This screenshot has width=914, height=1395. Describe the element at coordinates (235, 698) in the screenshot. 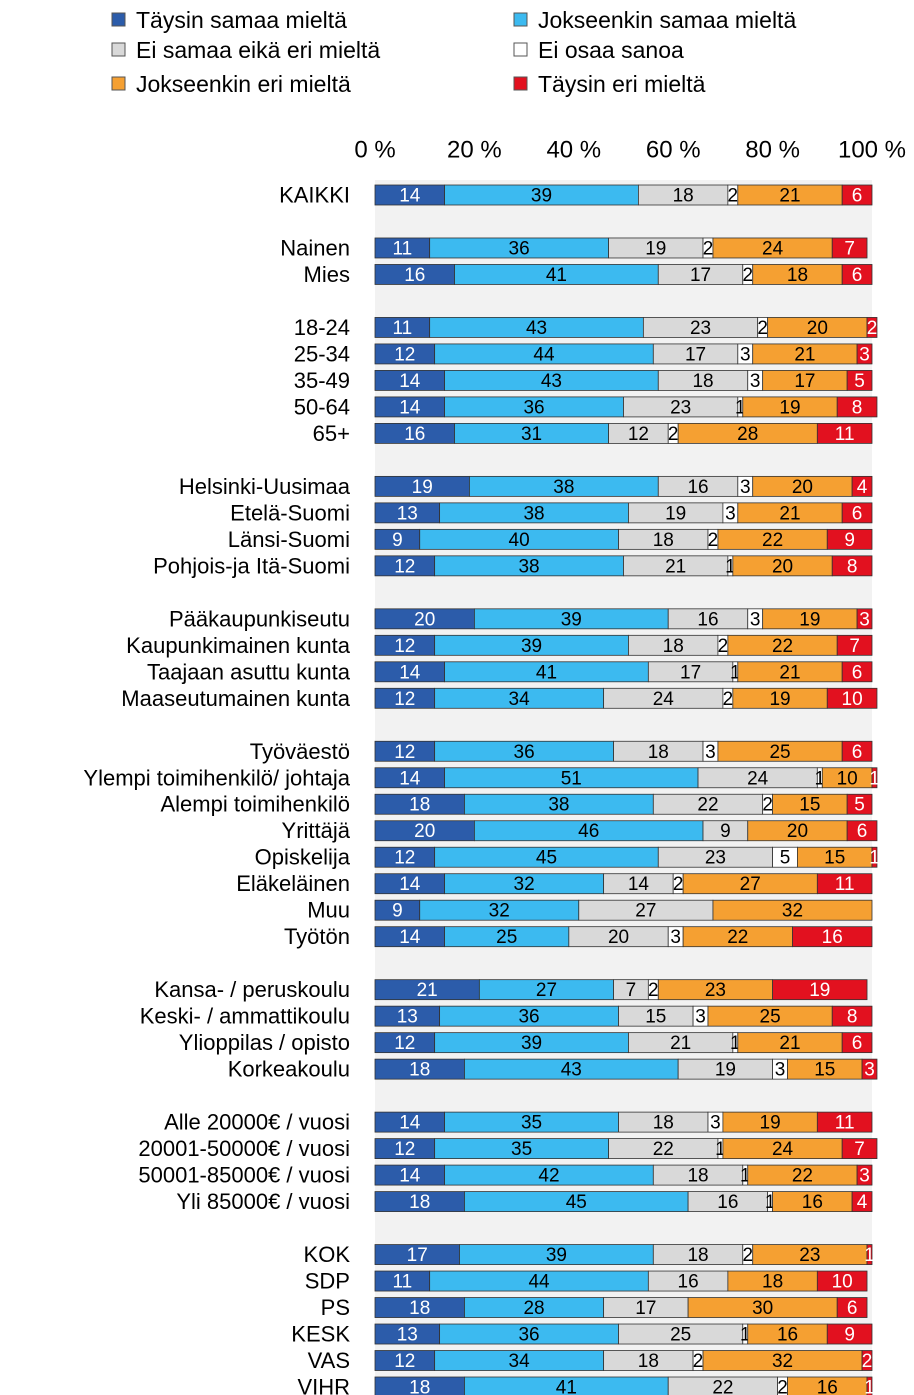

I see `category-label: Maaseutumainen kunta` at that location.